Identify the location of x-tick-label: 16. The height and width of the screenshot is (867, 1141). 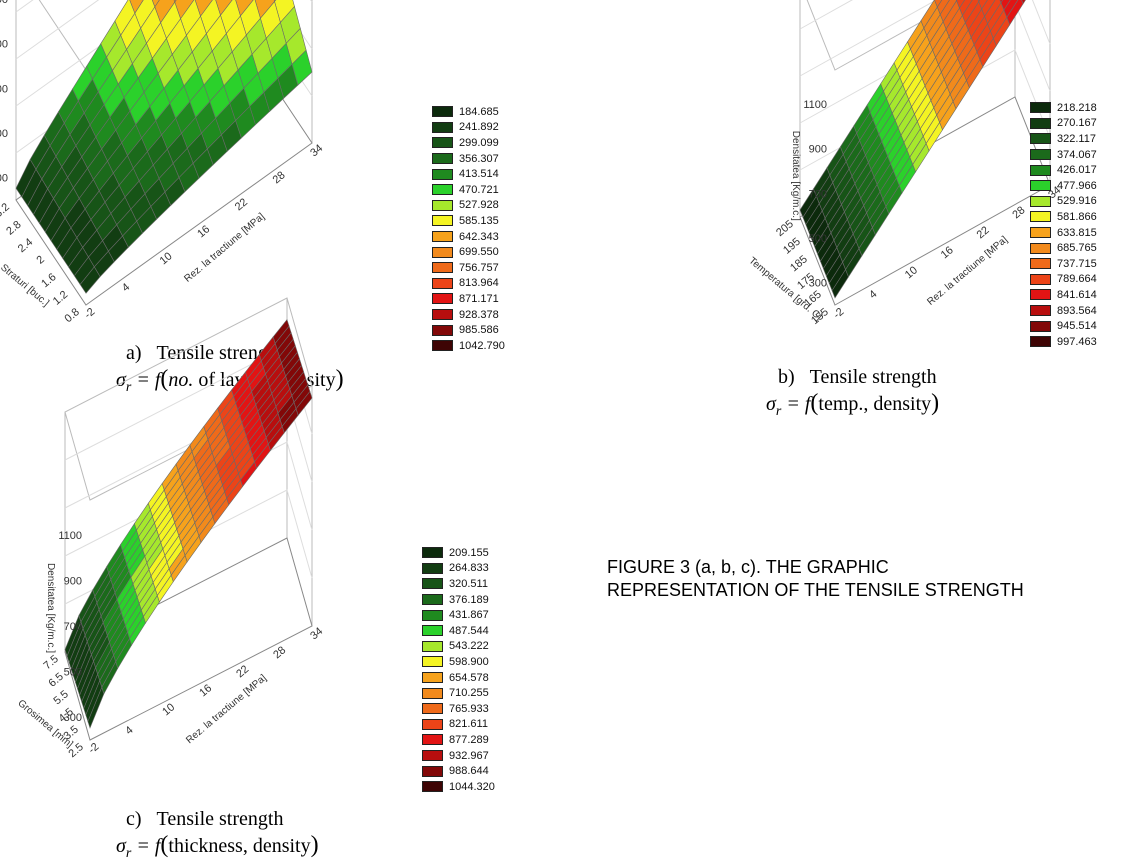
(203, 231).